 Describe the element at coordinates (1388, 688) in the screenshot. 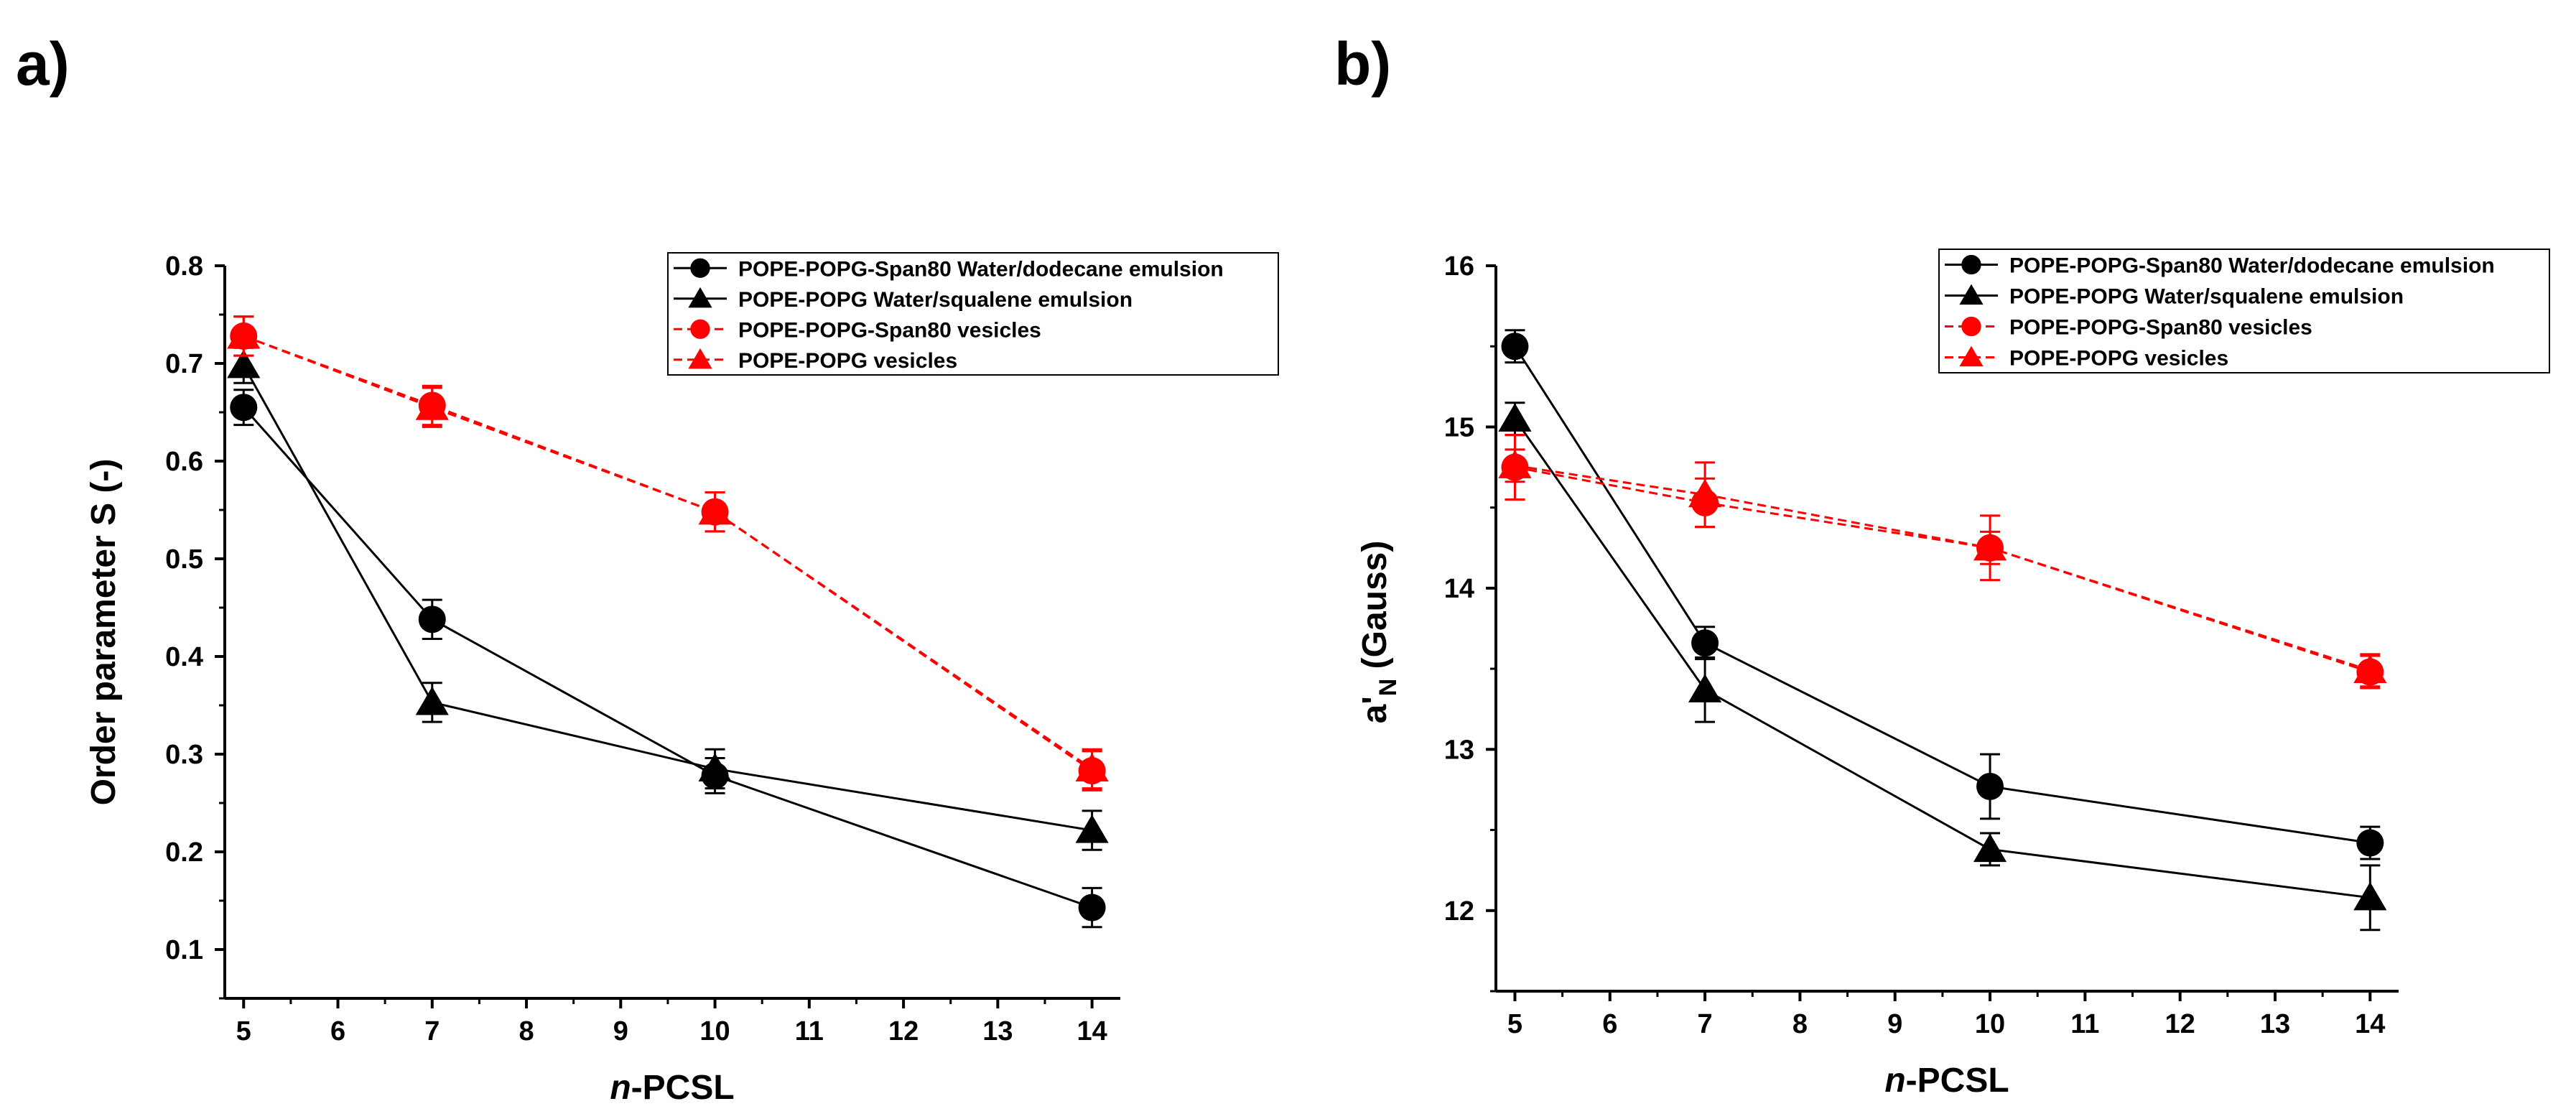

I see `y-axis-title-subscript: N` at that location.